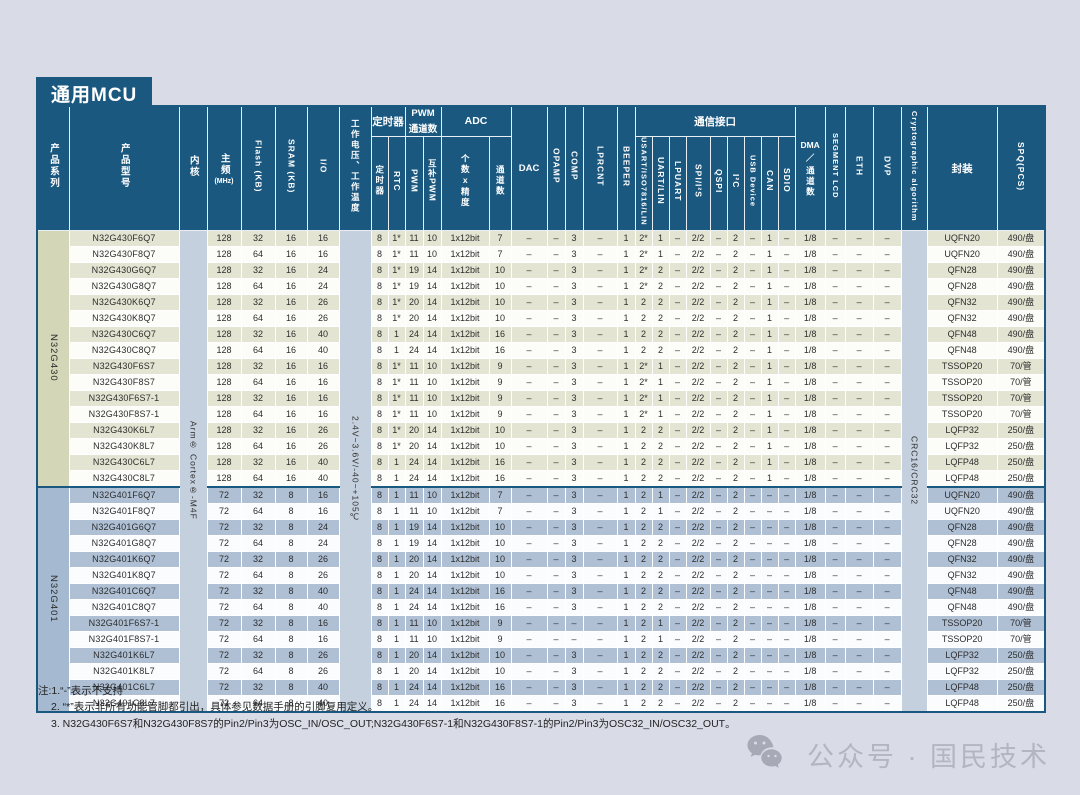 This screenshot has height=795, width=1080. What do you see at coordinates (124, 495) in the screenshot?
I see `model-cell: N32G401F6Q7` at bounding box center [124, 495].